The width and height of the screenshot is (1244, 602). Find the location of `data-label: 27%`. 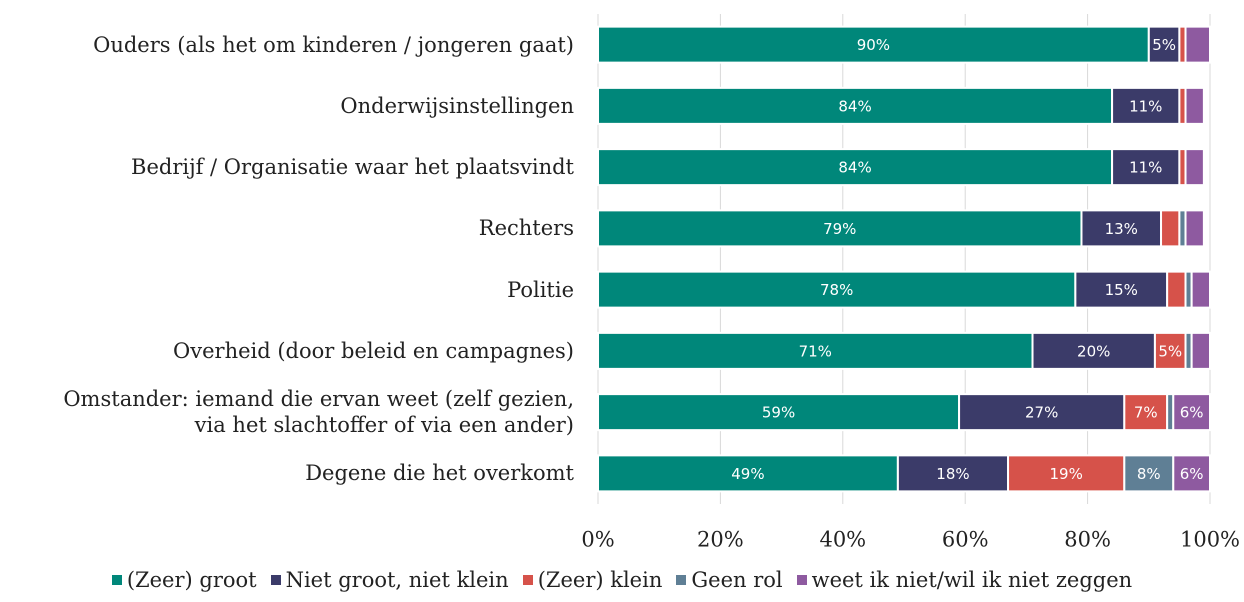

data-label: 27% is located at coordinates (1041, 413).